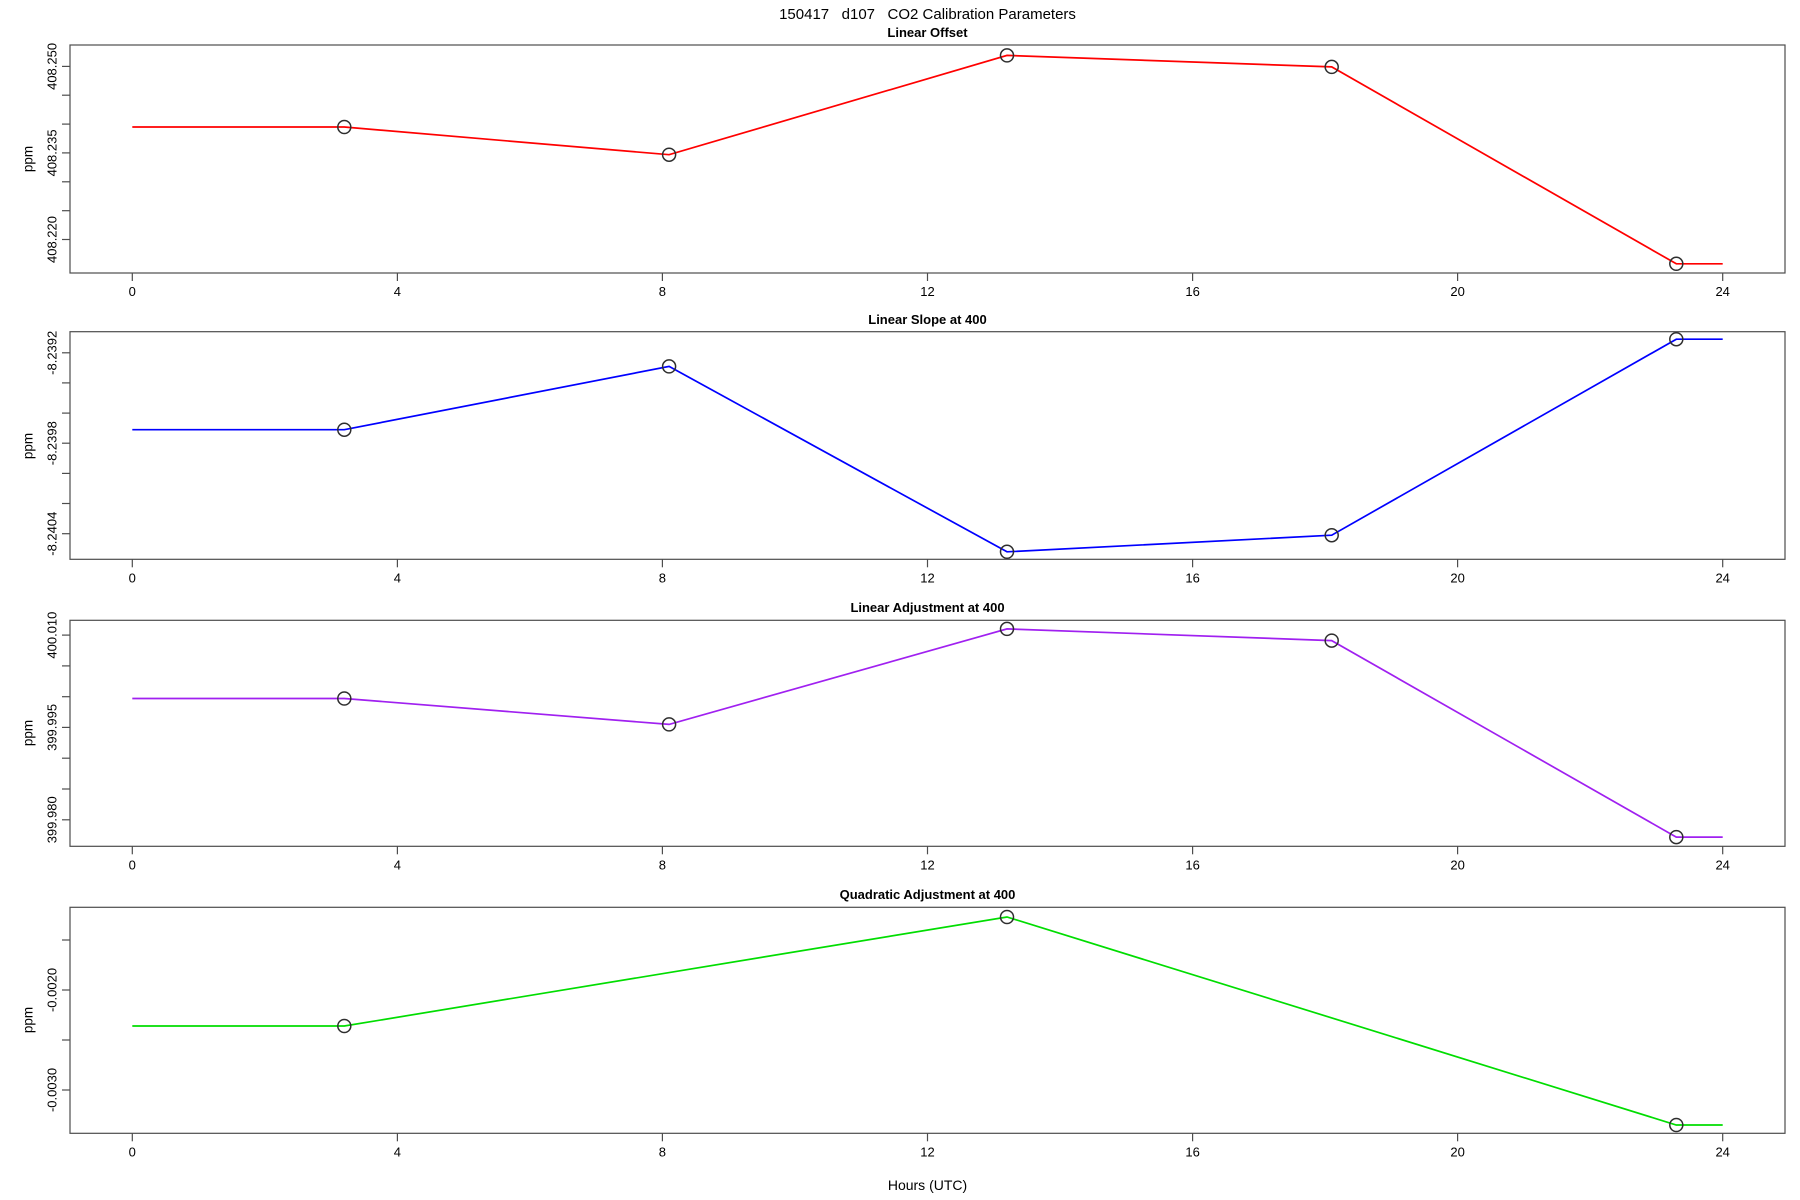  What do you see at coordinates (927, 14) in the screenshot?
I see `figure-title: 150417 d107 CO2 Calibration Parameters` at bounding box center [927, 14].